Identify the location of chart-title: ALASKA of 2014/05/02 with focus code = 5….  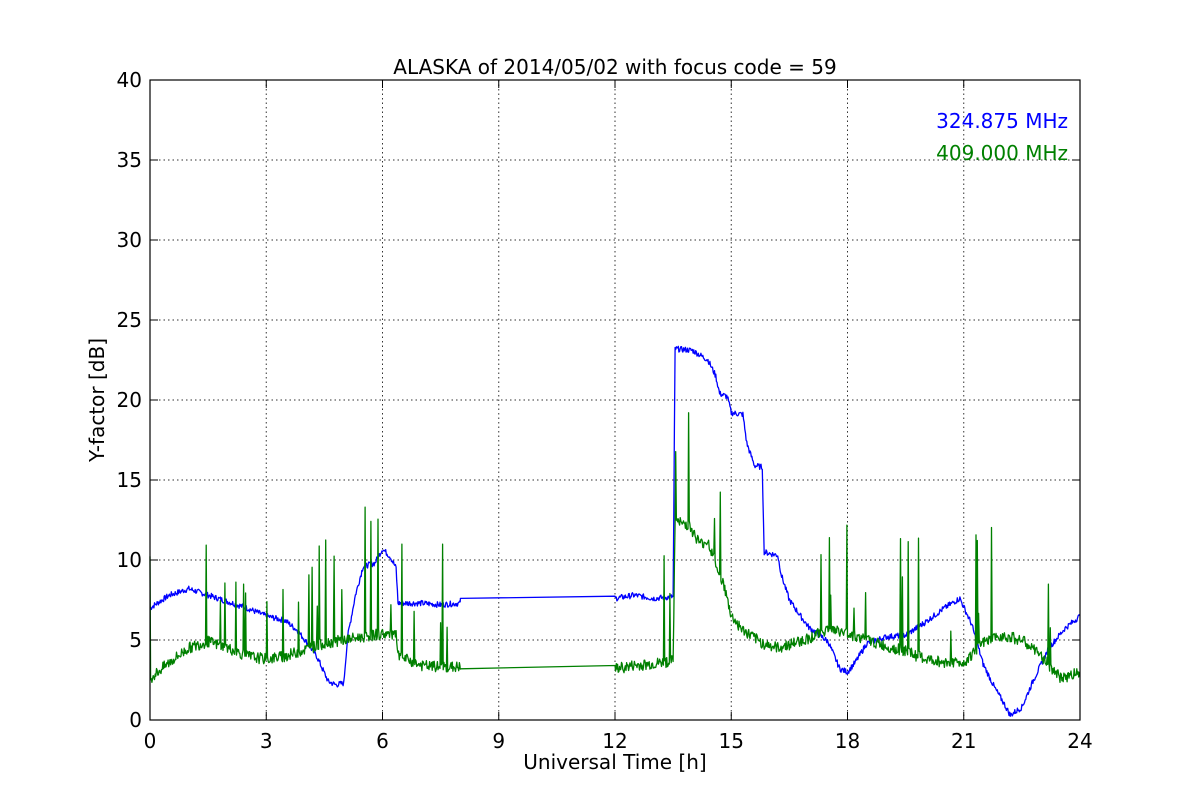
(614, 67).